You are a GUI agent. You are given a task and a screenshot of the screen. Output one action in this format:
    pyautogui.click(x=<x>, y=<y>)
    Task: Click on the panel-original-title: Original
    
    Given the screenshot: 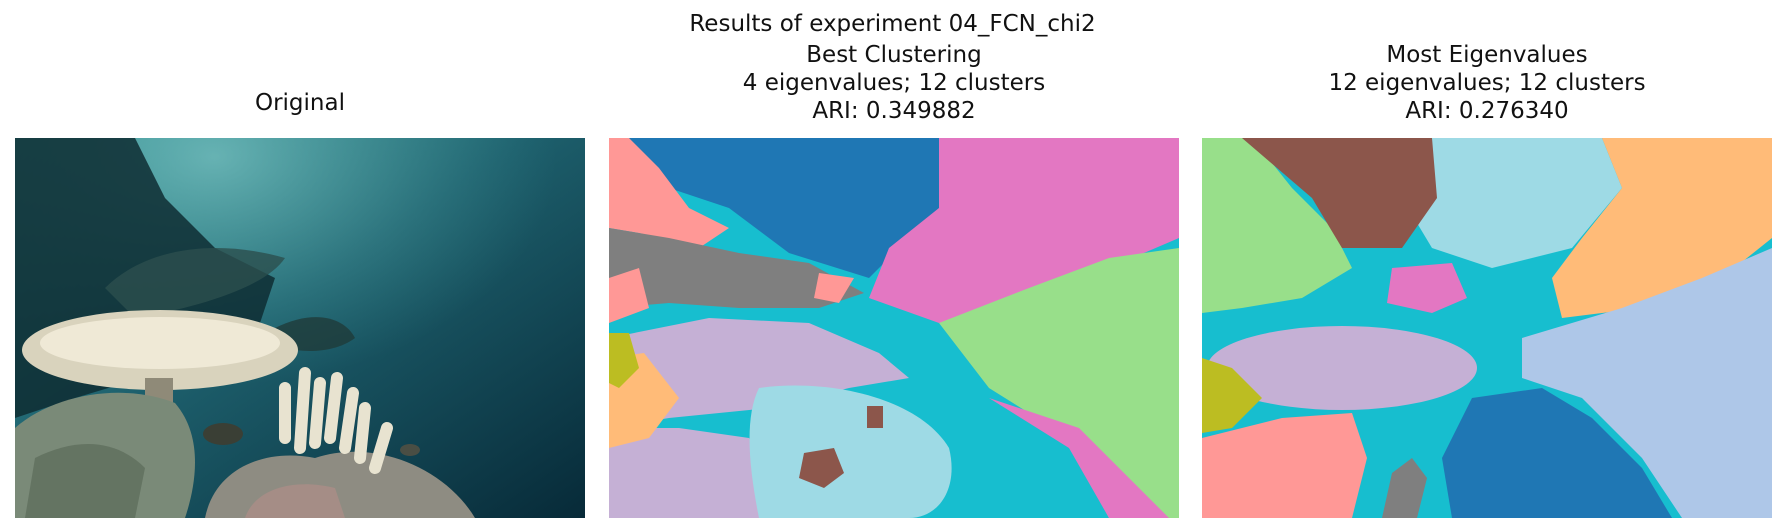 What is the action you would take?
    pyautogui.click(x=300, y=103)
    